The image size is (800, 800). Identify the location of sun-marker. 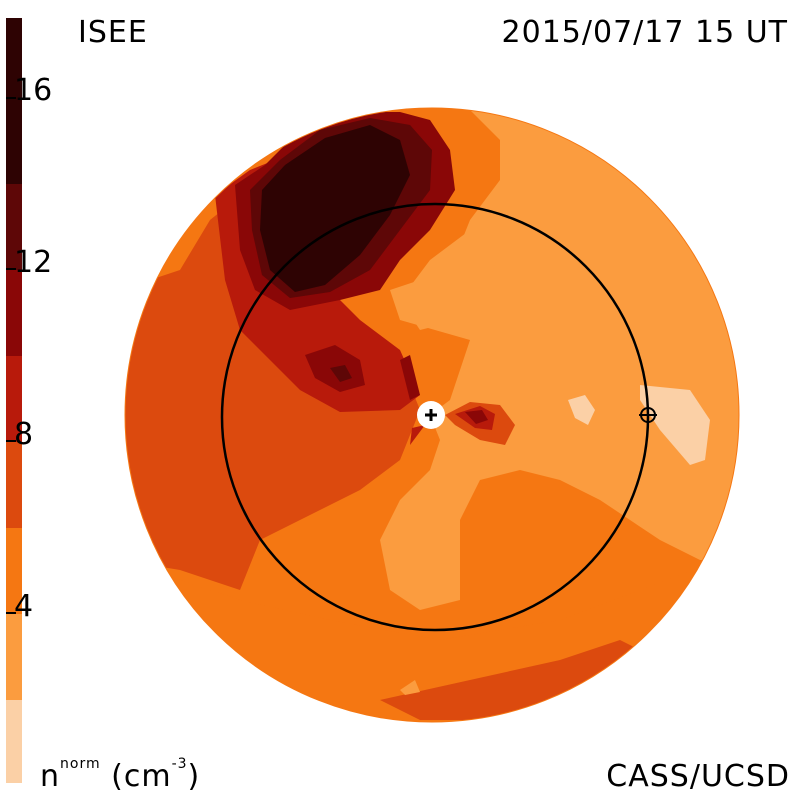
(431, 415).